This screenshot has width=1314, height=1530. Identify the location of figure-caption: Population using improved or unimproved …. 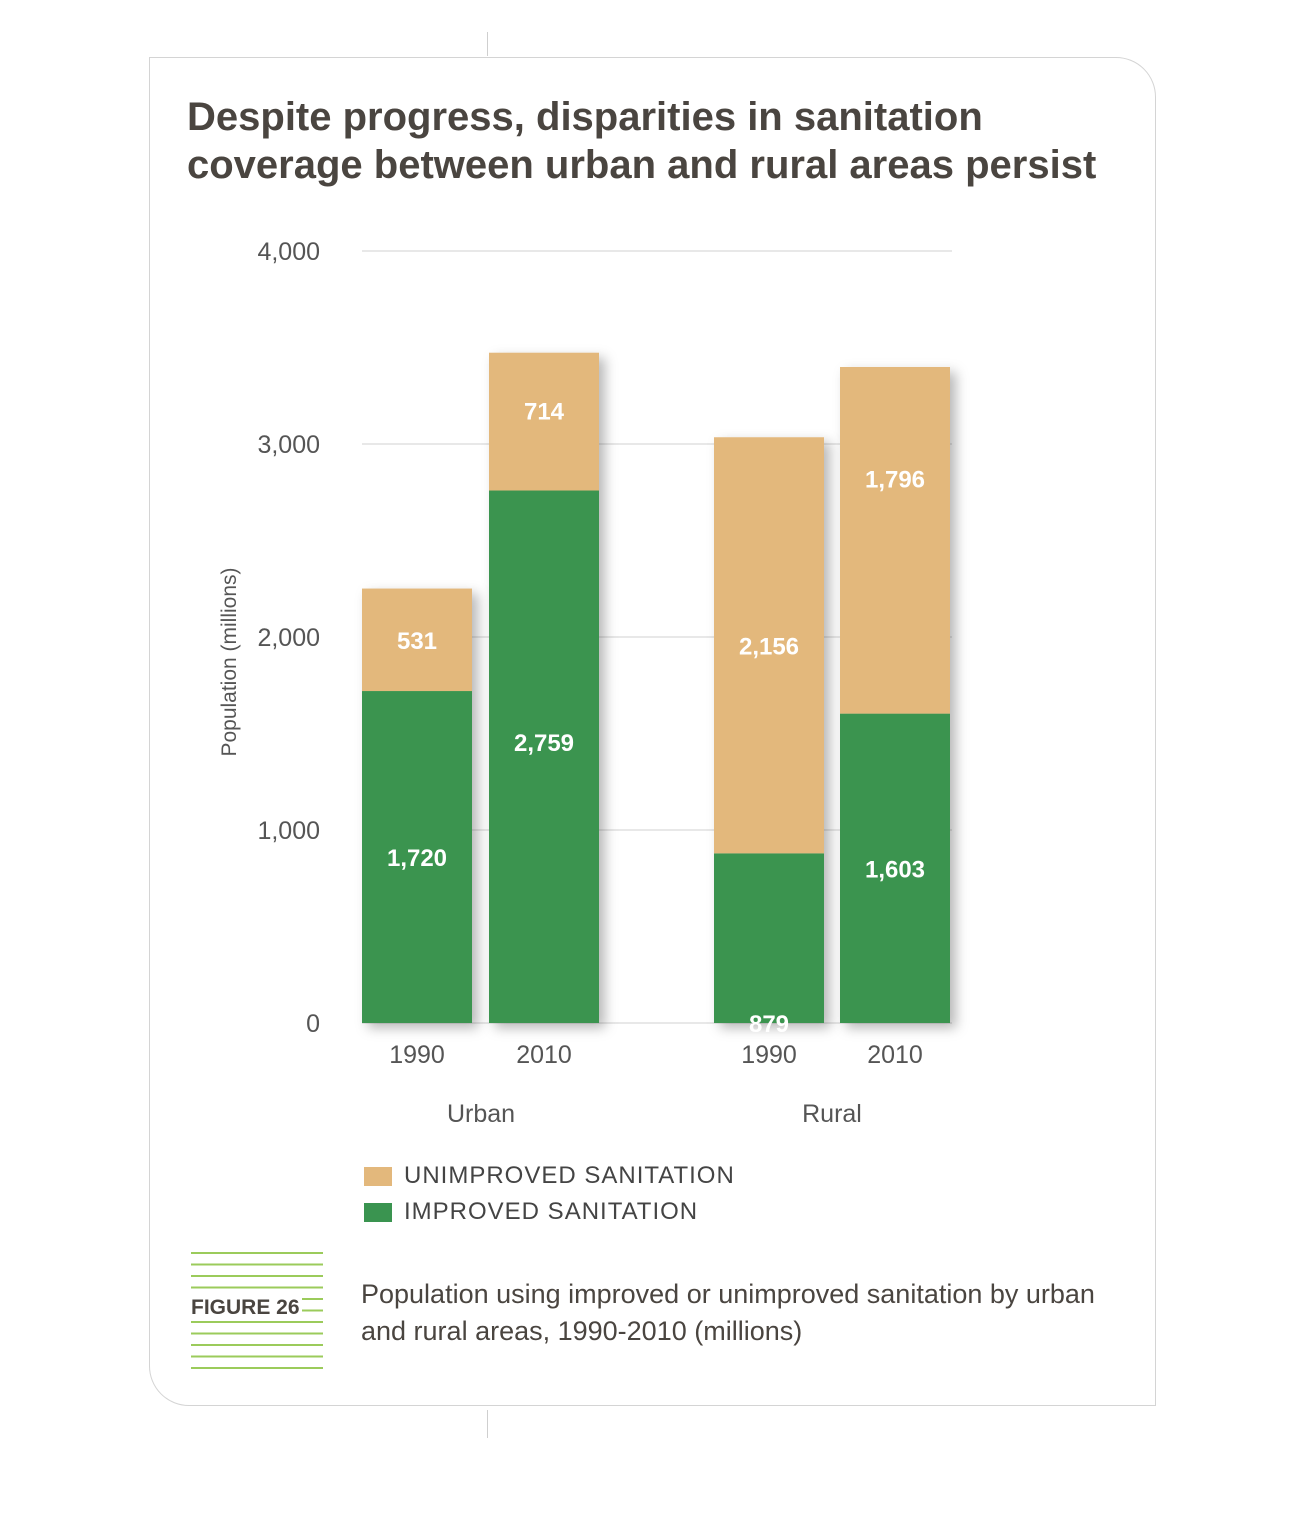
(728, 1312).